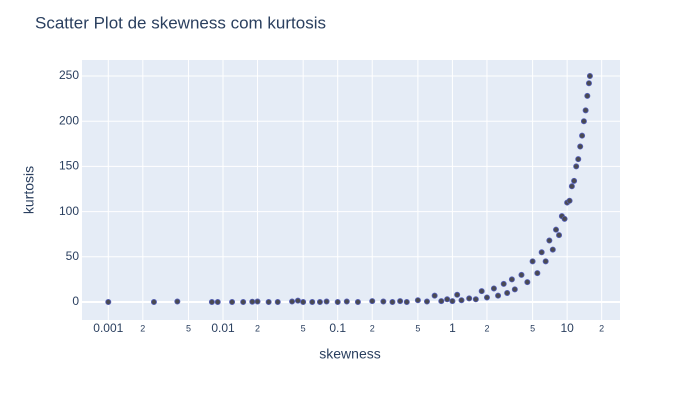 The height and width of the screenshot is (405, 700). I want to click on x-tick-label: 10, so click(567, 328).